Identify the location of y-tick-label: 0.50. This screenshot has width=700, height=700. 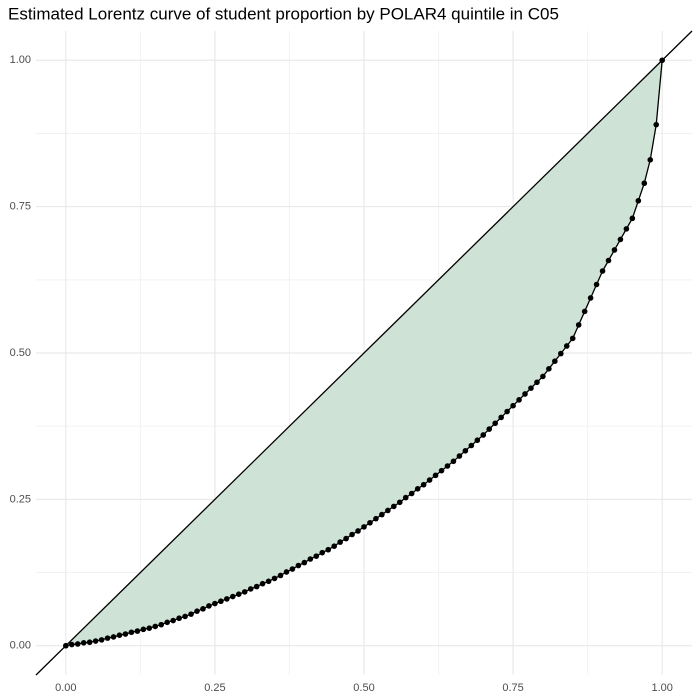
(20, 353).